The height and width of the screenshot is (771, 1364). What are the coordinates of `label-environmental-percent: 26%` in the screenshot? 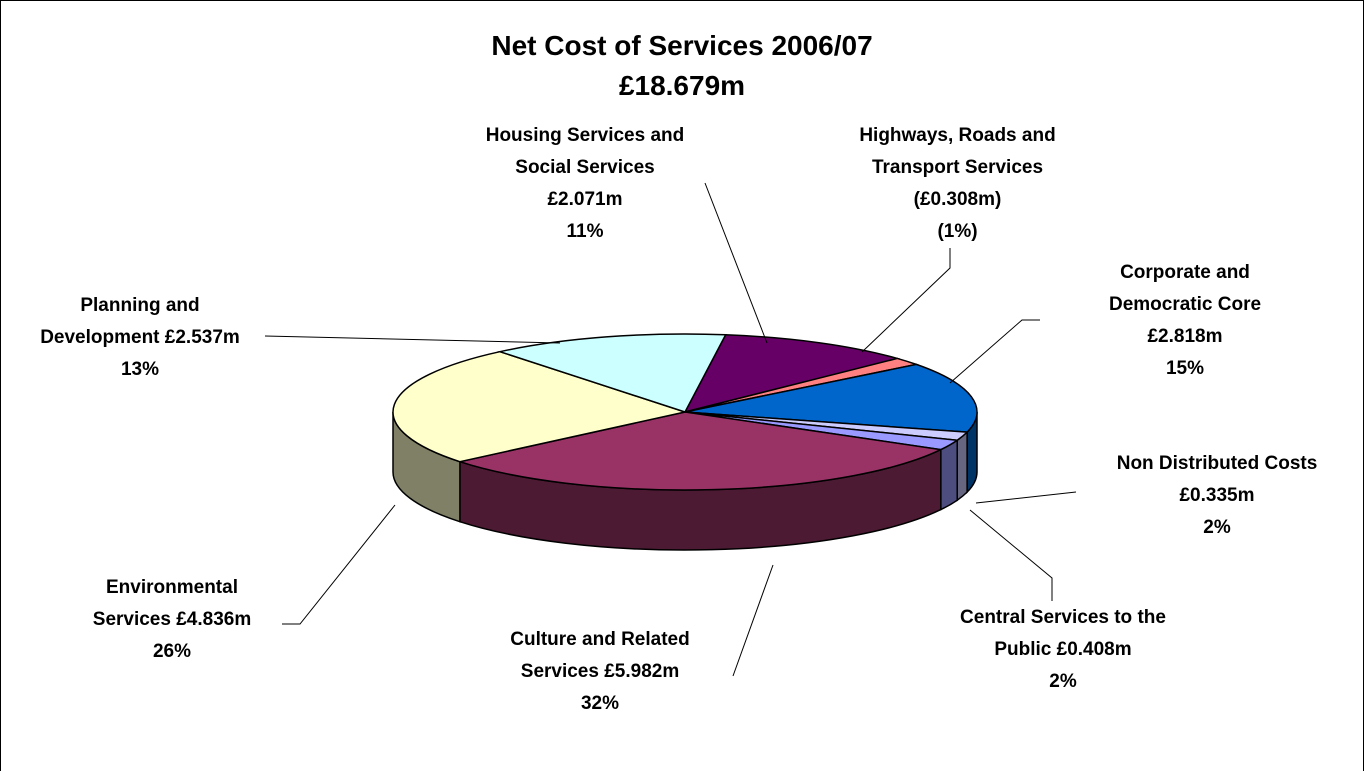 It's located at (172, 651).